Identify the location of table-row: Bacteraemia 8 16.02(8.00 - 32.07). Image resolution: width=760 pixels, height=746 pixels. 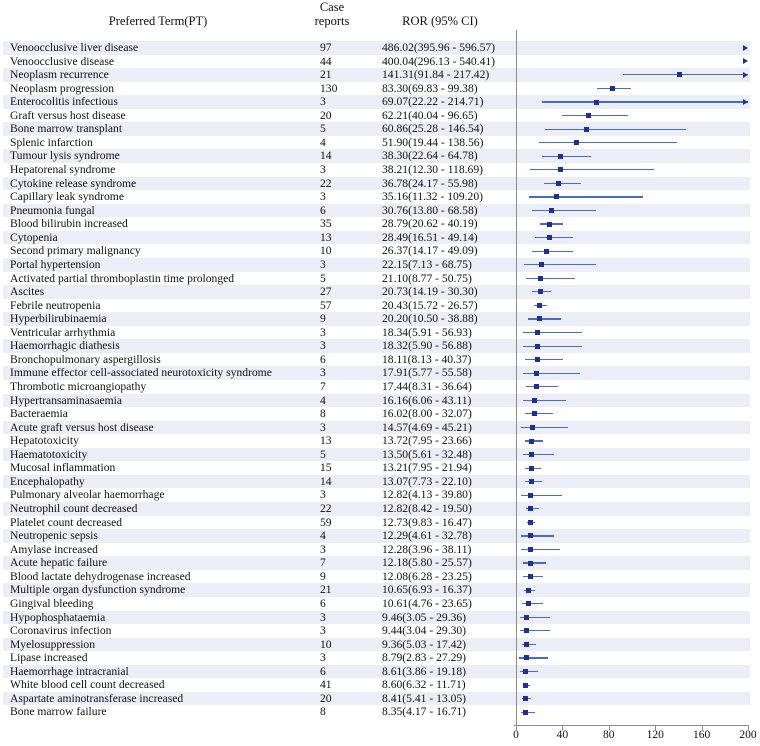
(376, 414).